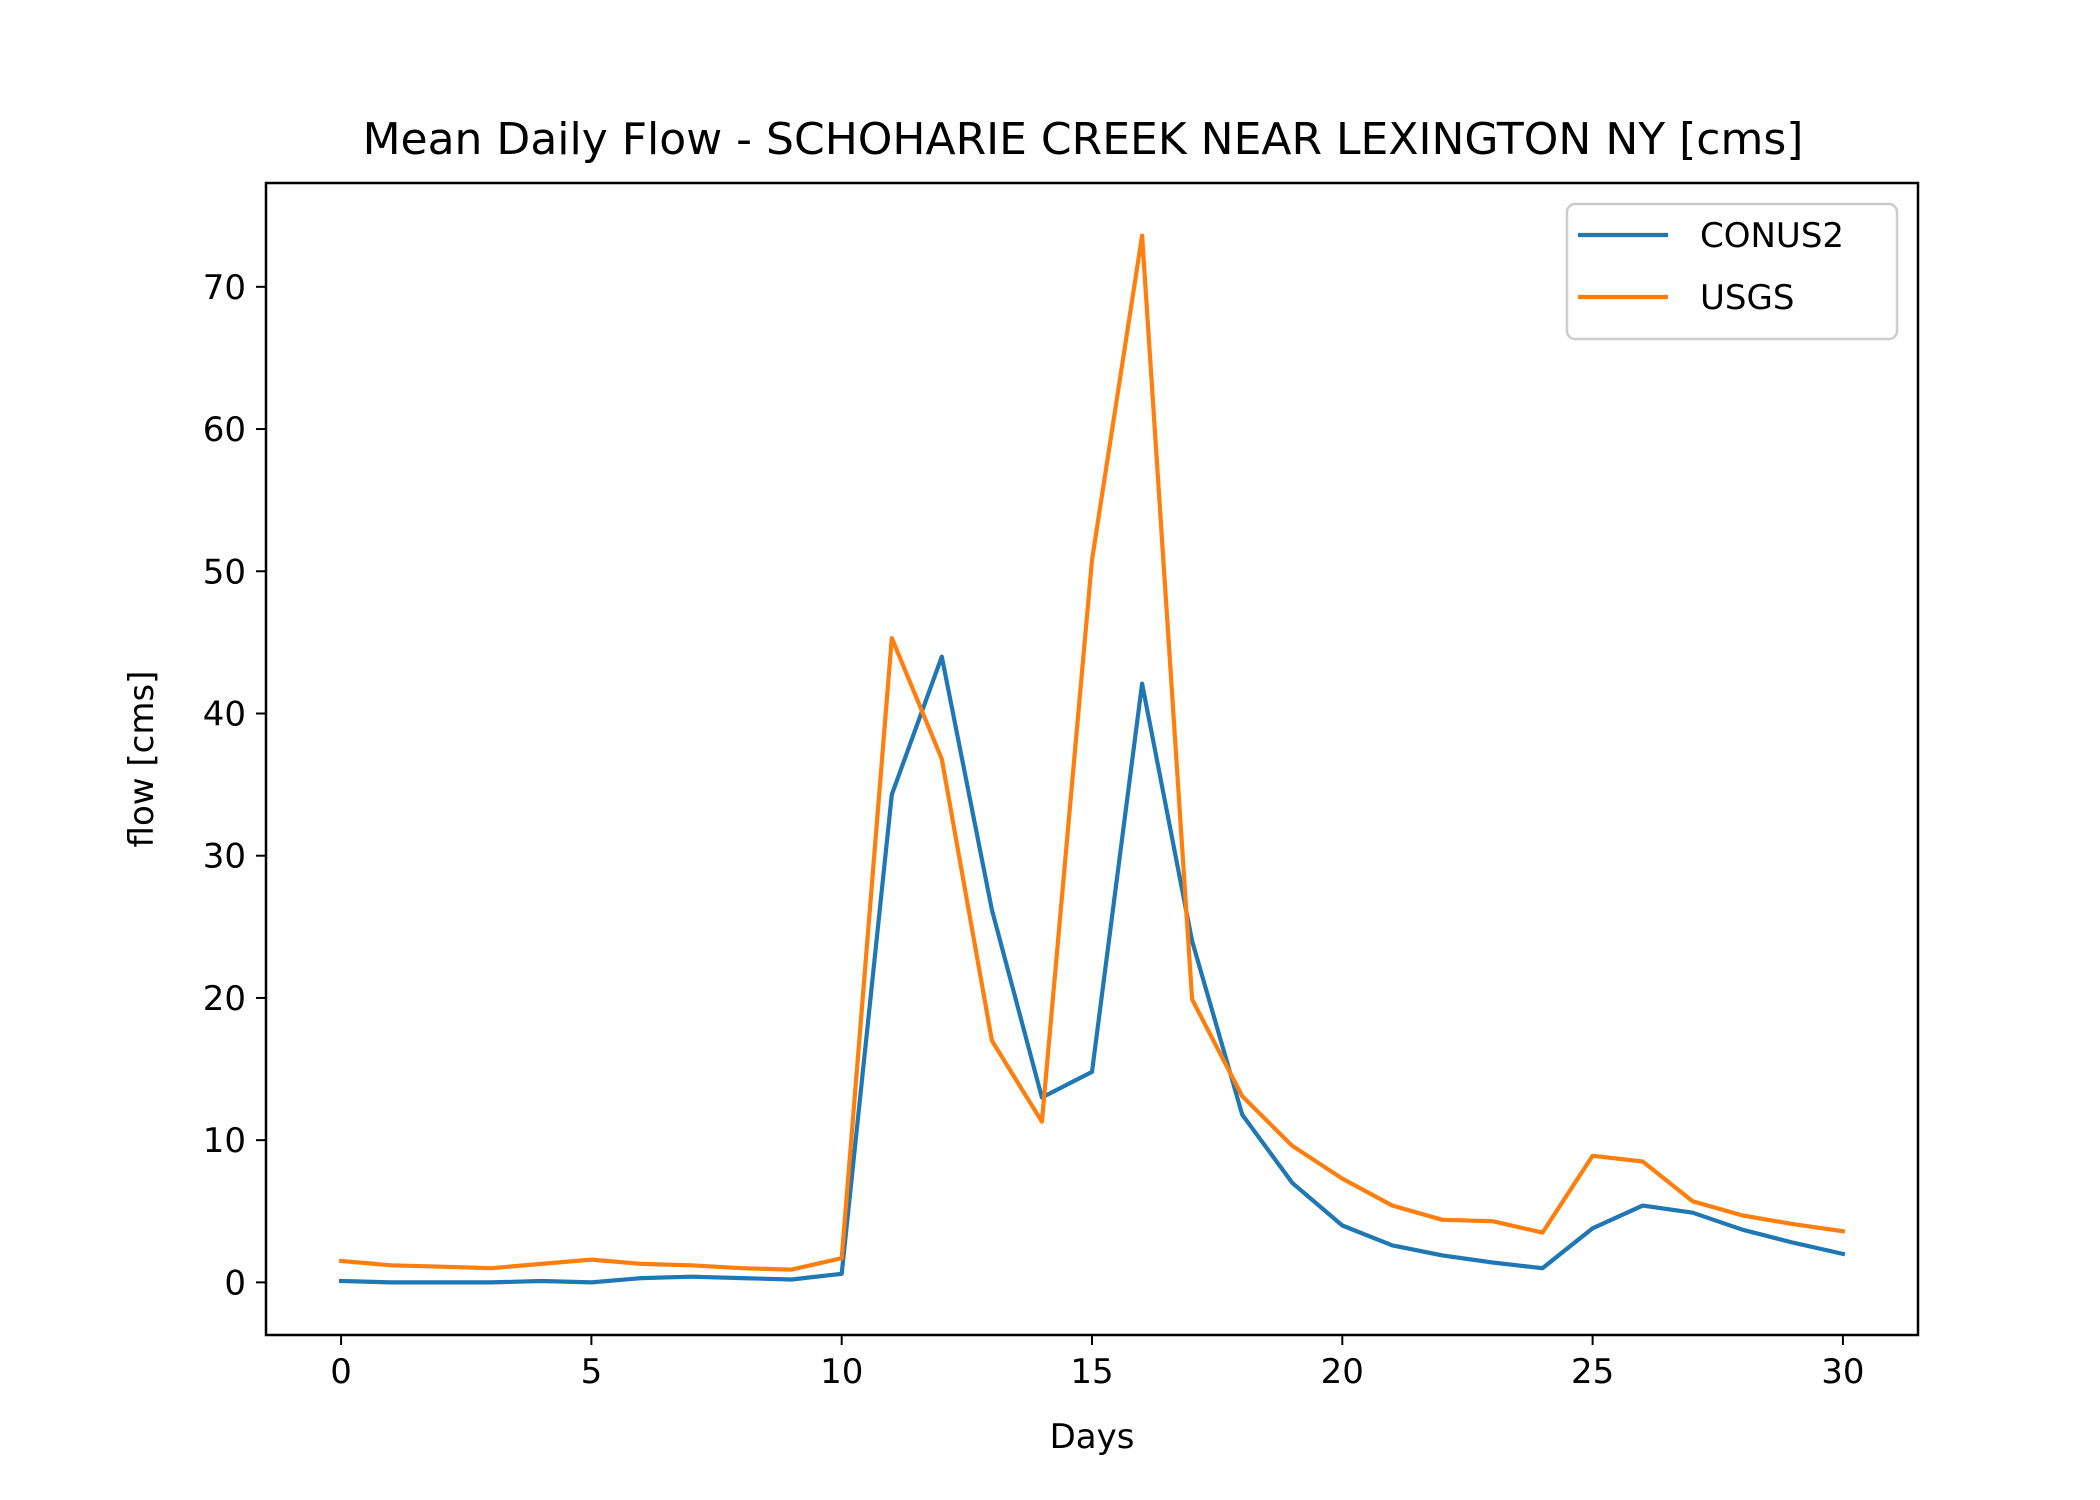 The image size is (2100, 1500). Describe the element at coordinates (592, 1372) in the screenshot. I see `x-tick-label: 5` at that location.